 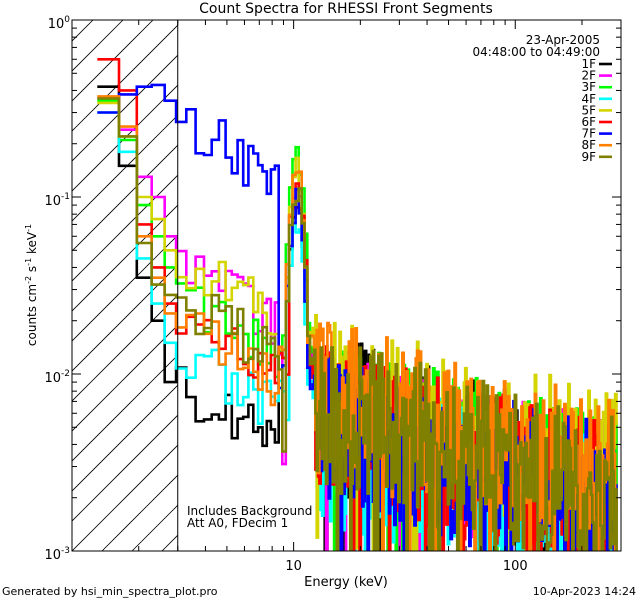 I want to click on annotation-background: Includes Background, so click(x=249, y=511).